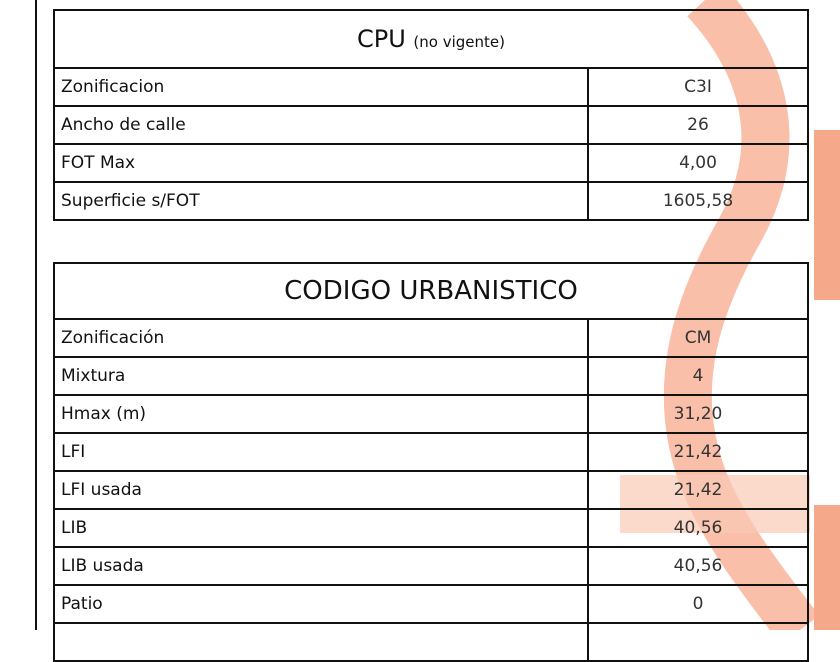 Image resolution: width=840 pixels, height=662 pixels. I want to click on table-row: LIB usada 40,56, so click(431, 566).